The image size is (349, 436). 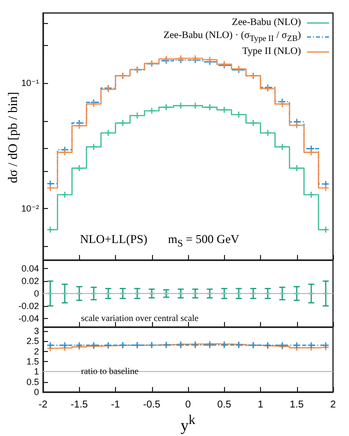 What do you see at coordinates (232, 37) in the screenshot?
I see `legend-label: Zee-Babu (NLO) · (σ$_{Type II}$ / σ$_{ZB}$)` at bounding box center [232, 37].